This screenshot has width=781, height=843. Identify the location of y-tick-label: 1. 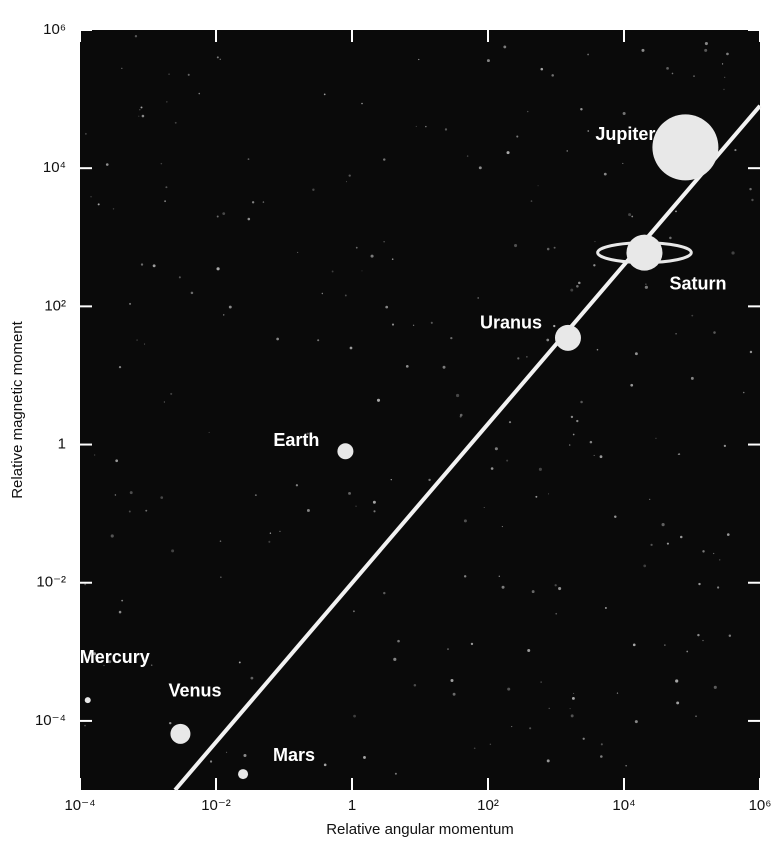
(62, 444).